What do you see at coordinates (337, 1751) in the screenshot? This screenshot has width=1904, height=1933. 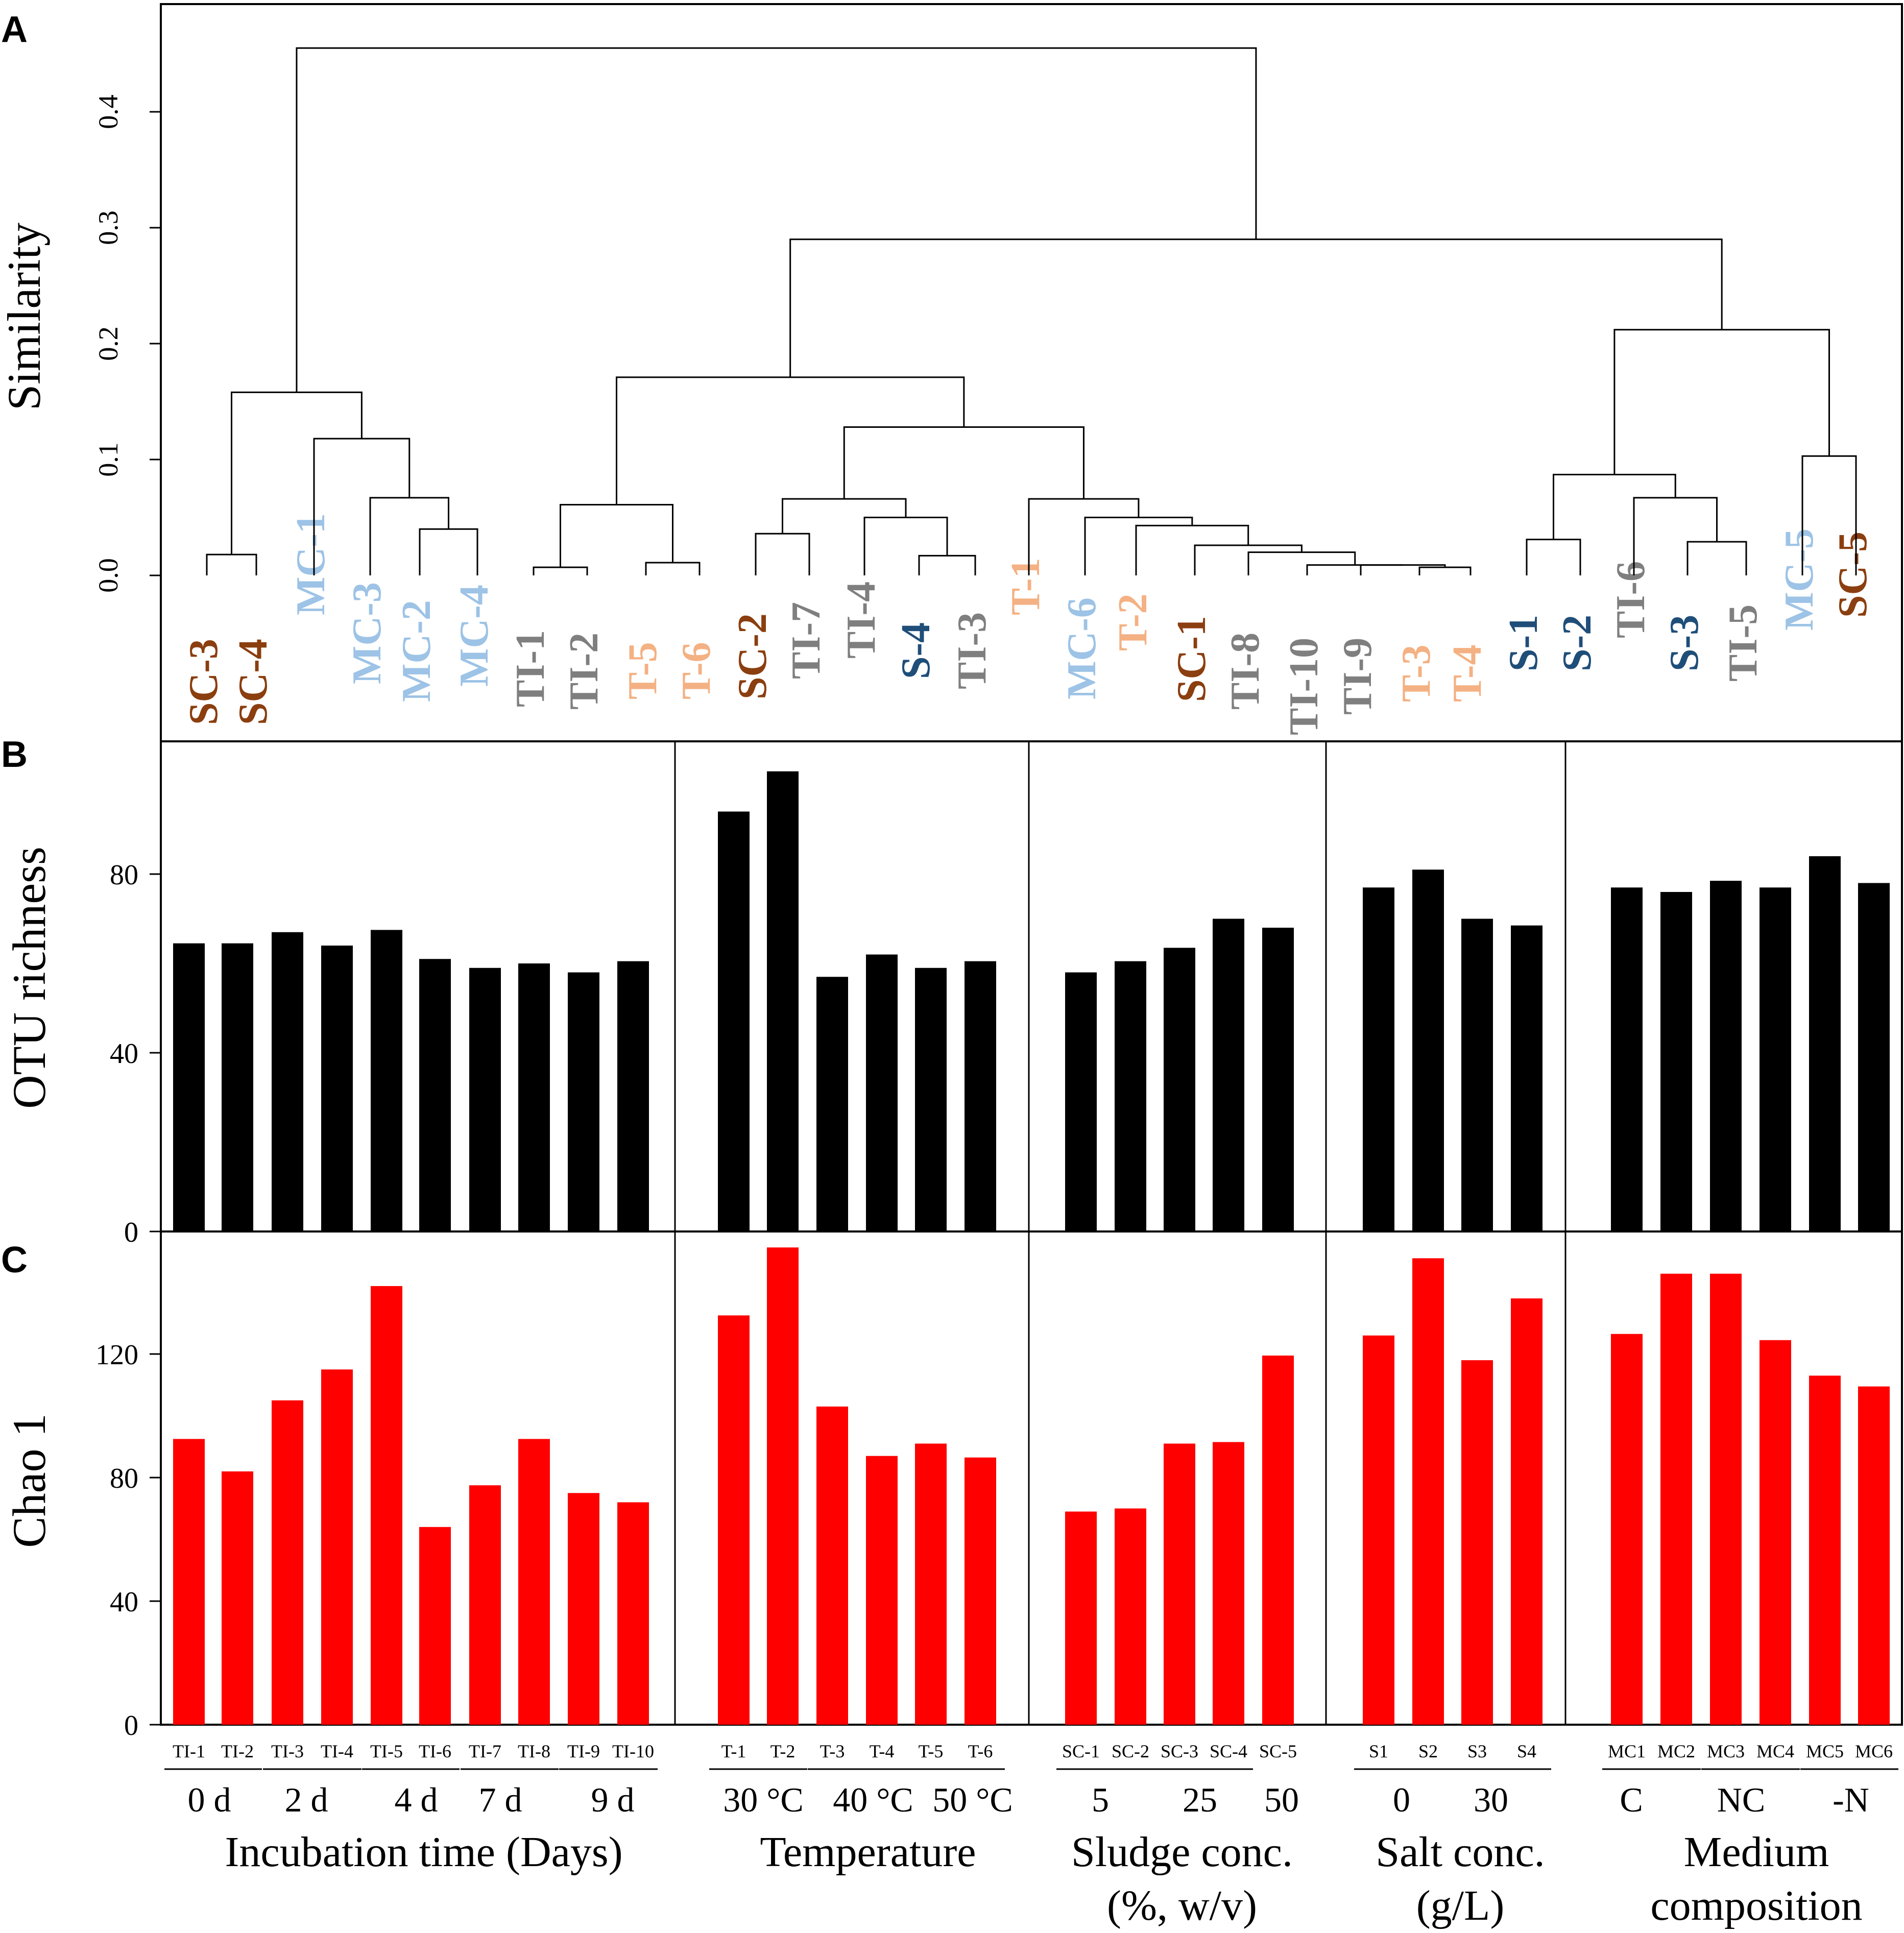 I see `sample-label: TI-4` at bounding box center [337, 1751].